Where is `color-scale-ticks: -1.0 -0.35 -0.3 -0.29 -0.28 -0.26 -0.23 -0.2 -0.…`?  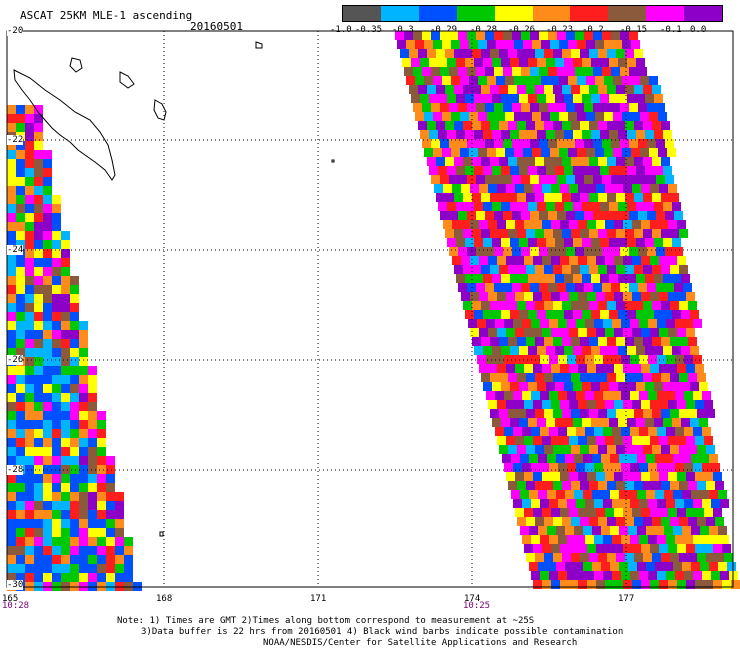
color-scale-ticks: -1.0 -0.35 -0.3 -0.29 -0.28 -0.26 -0.23 -0.2 -0.… is located at coordinates (530, 31).